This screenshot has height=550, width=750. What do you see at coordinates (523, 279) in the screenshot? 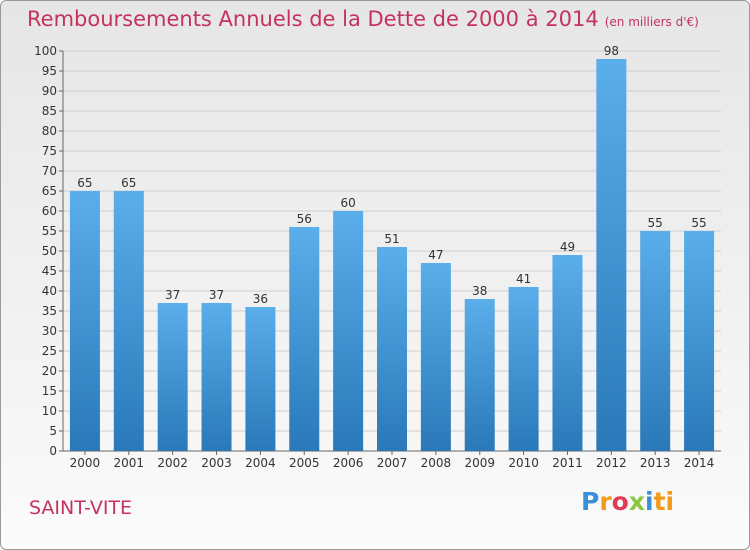
I see `data-label: 41` at bounding box center [523, 279].